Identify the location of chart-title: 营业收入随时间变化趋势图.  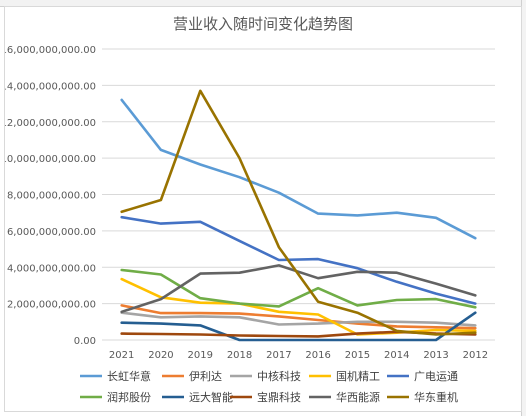
(263, 24).